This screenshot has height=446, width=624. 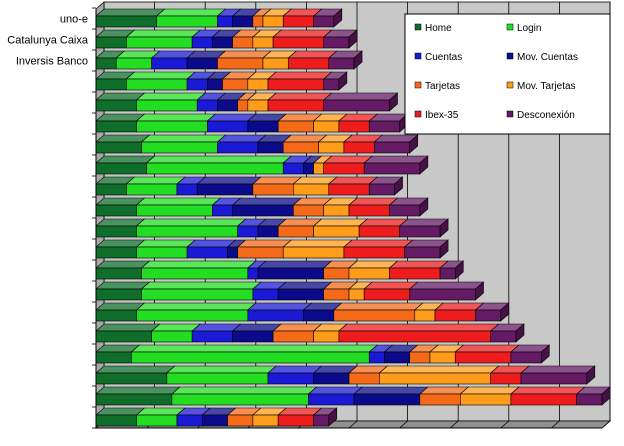 I want to click on gridline-floor, so click(x=403, y=424).